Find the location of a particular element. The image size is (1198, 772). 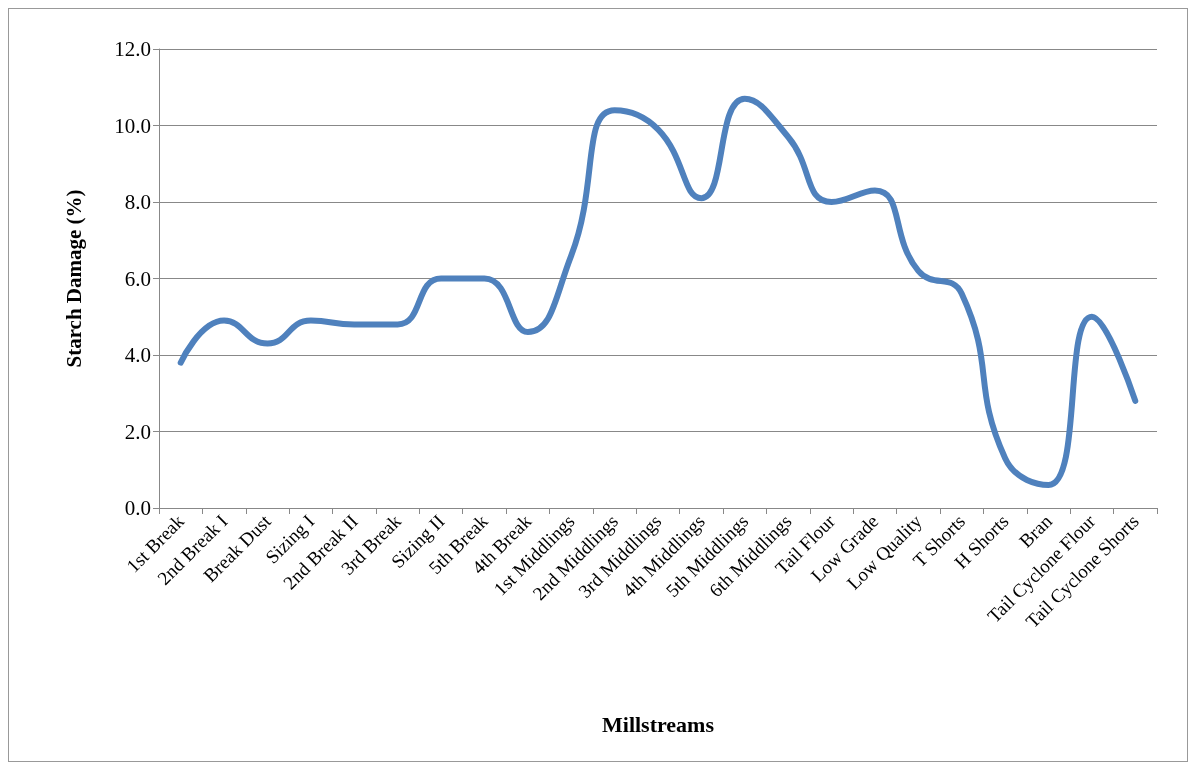

y-tick-label: 2.0 is located at coordinates (137, 431).